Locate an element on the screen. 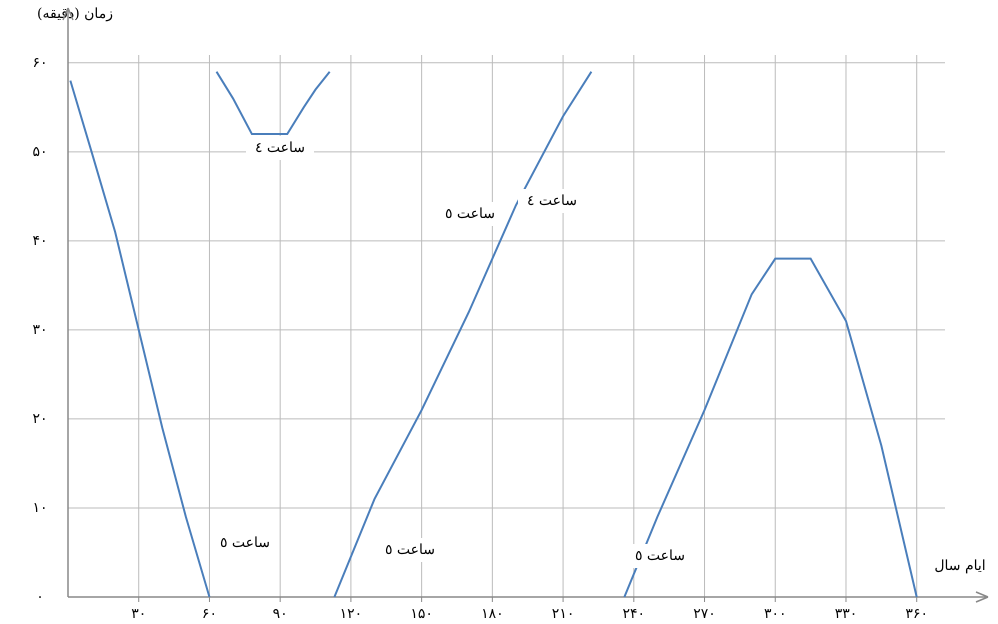  x-tick-label: ۶۰ is located at coordinates (209, 614).